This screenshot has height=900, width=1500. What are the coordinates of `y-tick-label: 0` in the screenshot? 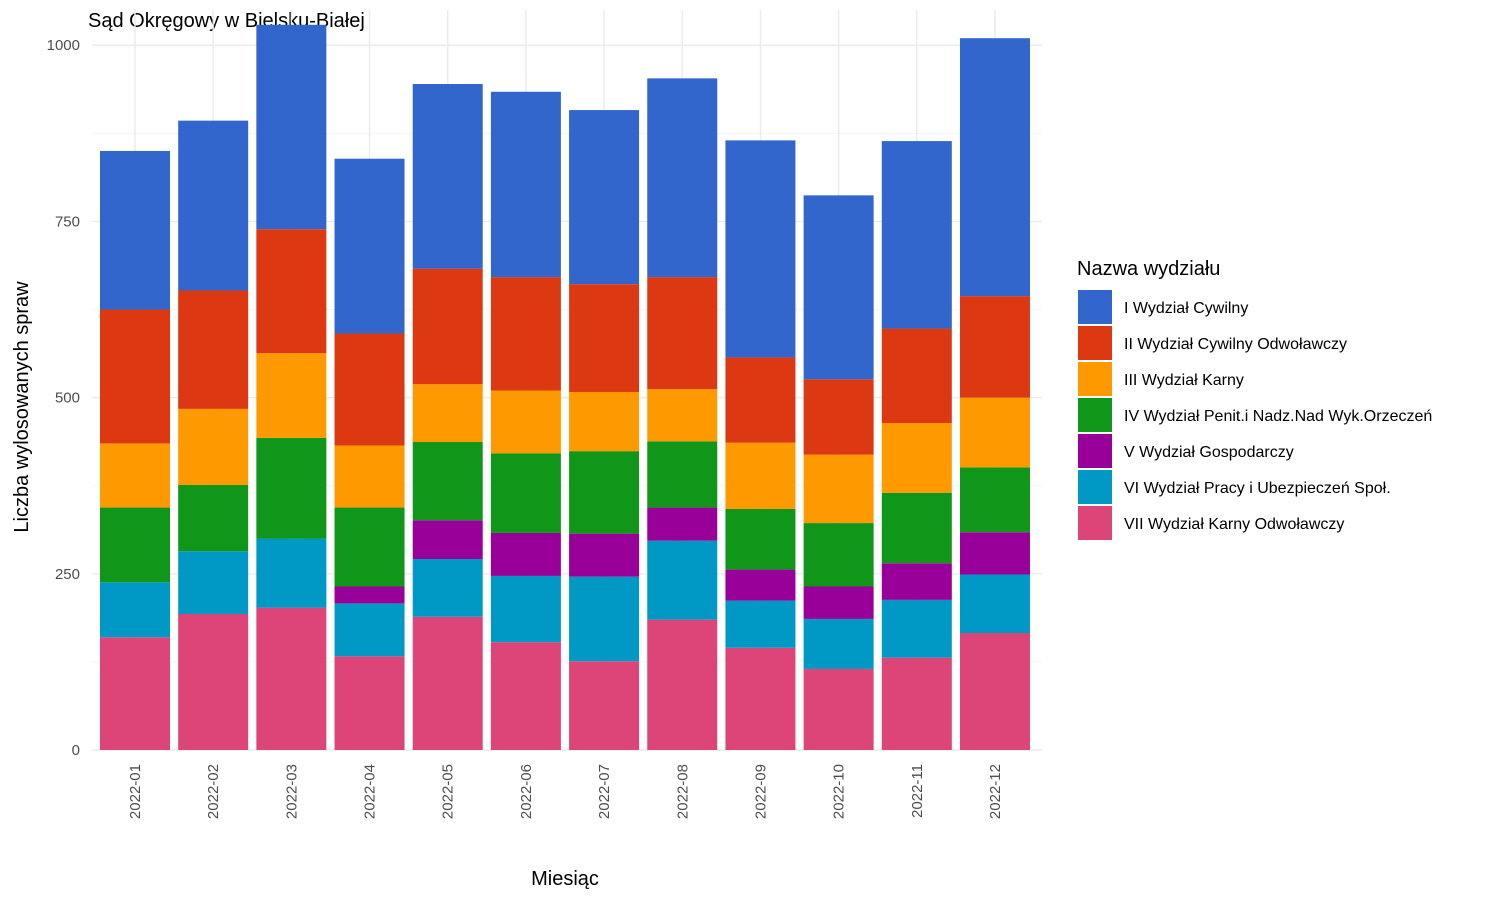 It's located at (76, 750).